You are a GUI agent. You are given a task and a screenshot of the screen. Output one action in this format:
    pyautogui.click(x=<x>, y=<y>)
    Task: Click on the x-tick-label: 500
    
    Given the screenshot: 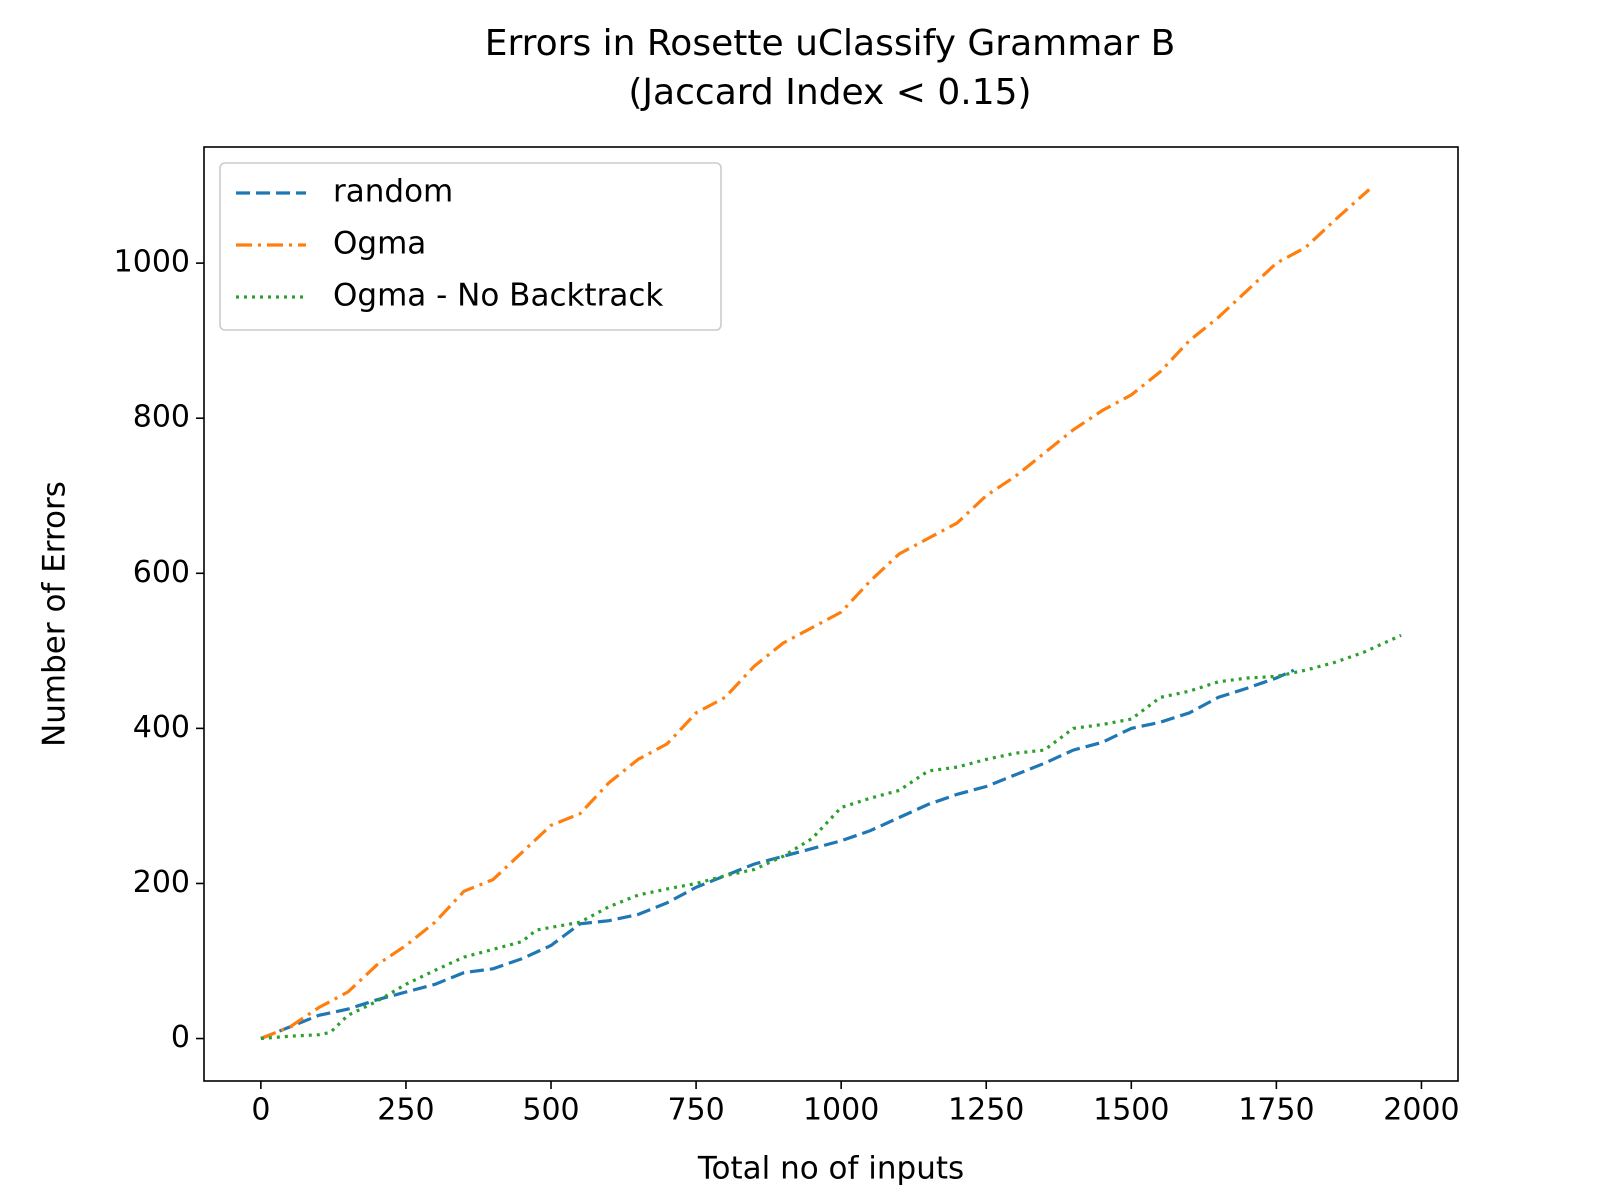 What is the action you would take?
    pyautogui.click(x=550, y=1110)
    